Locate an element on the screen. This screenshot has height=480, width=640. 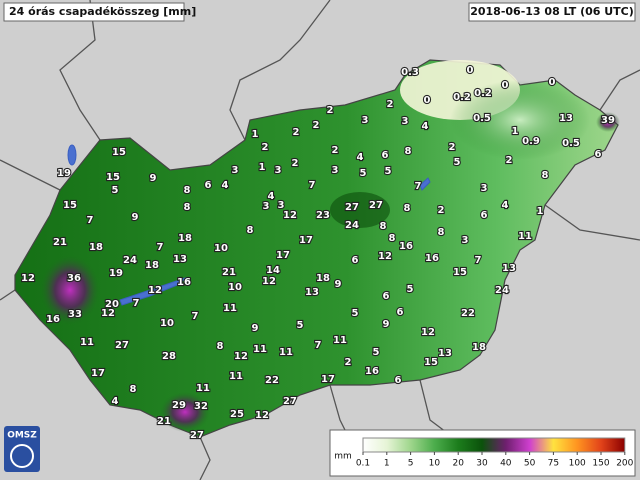
legend-tick-label: 0.1 is located at coordinates (363, 464).